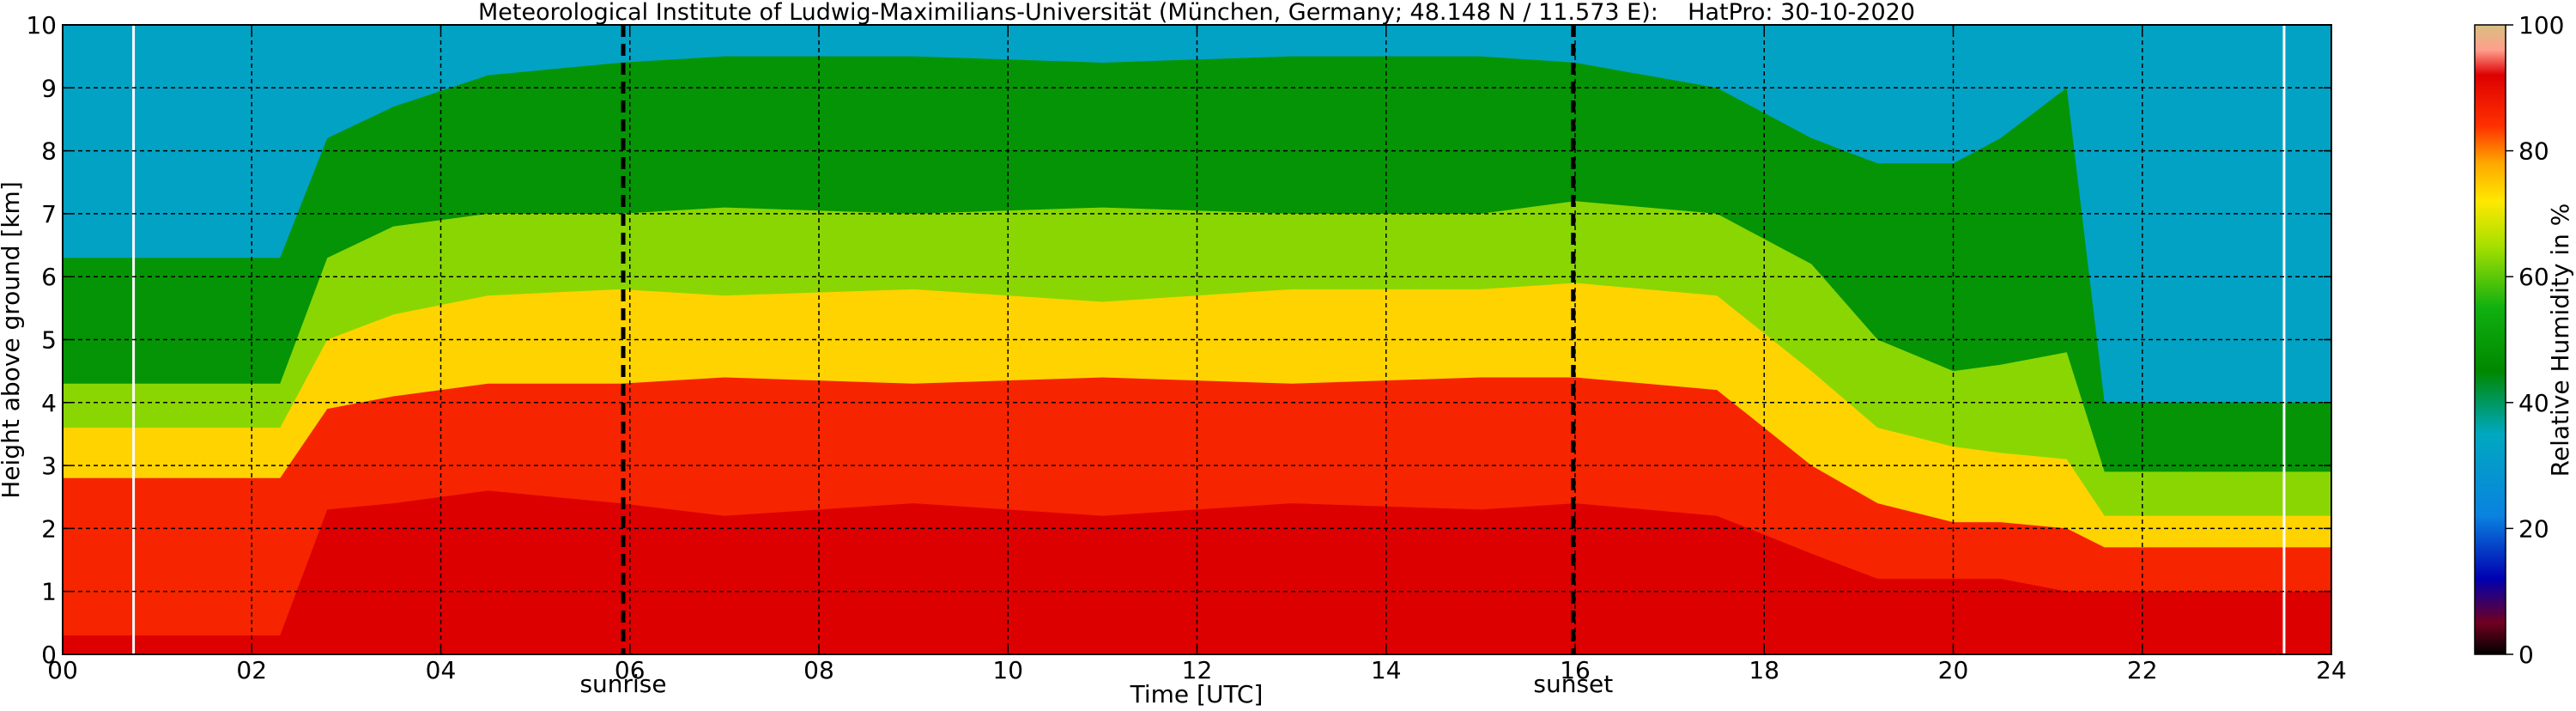  Describe the element at coordinates (1386, 670) in the screenshot. I see `x-tick-label: 14` at that location.